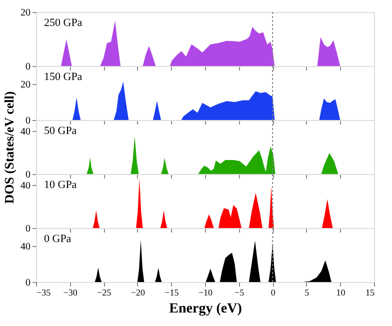 This screenshot has width=392, height=326. Describe the element at coordinates (9, 147) in the screenshot. I see `y-axis-title: DOS (States/eV cell)` at that location.